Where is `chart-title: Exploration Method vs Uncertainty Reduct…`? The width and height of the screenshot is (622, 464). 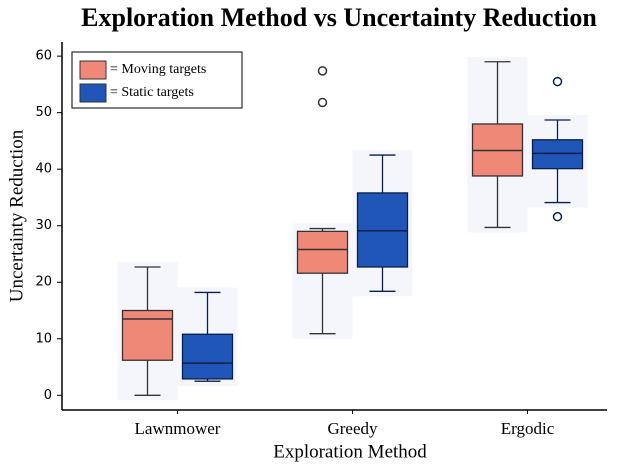 chart-title: Exploration Method vs Uncertainty Reduct… is located at coordinates (339, 17).